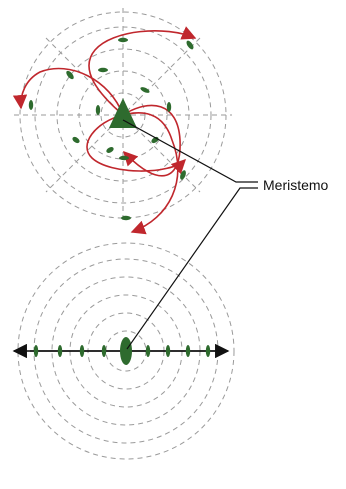 The image size is (346, 489). I want to click on meristem-top, so click(123, 113).